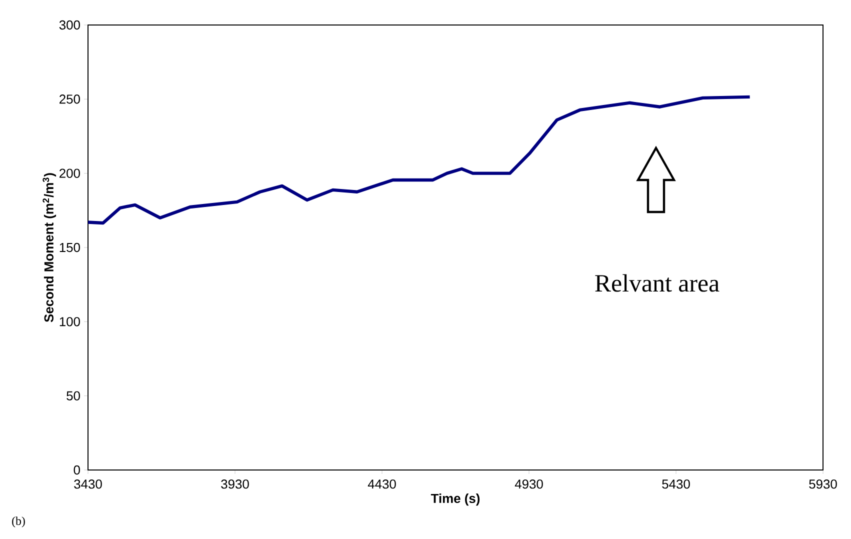 The height and width of the screenshot is (539, 851). Describe the element at coordinates (657, 283) in the screenshot. I see `annotation: Relvant area` at that location.